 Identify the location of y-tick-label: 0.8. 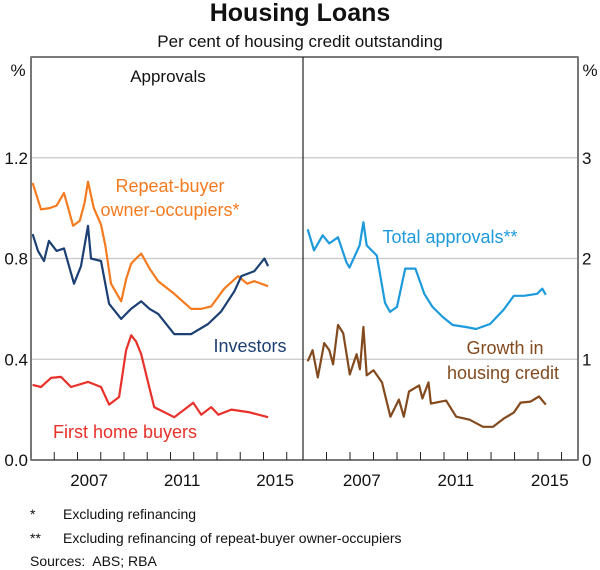
(16, 259).